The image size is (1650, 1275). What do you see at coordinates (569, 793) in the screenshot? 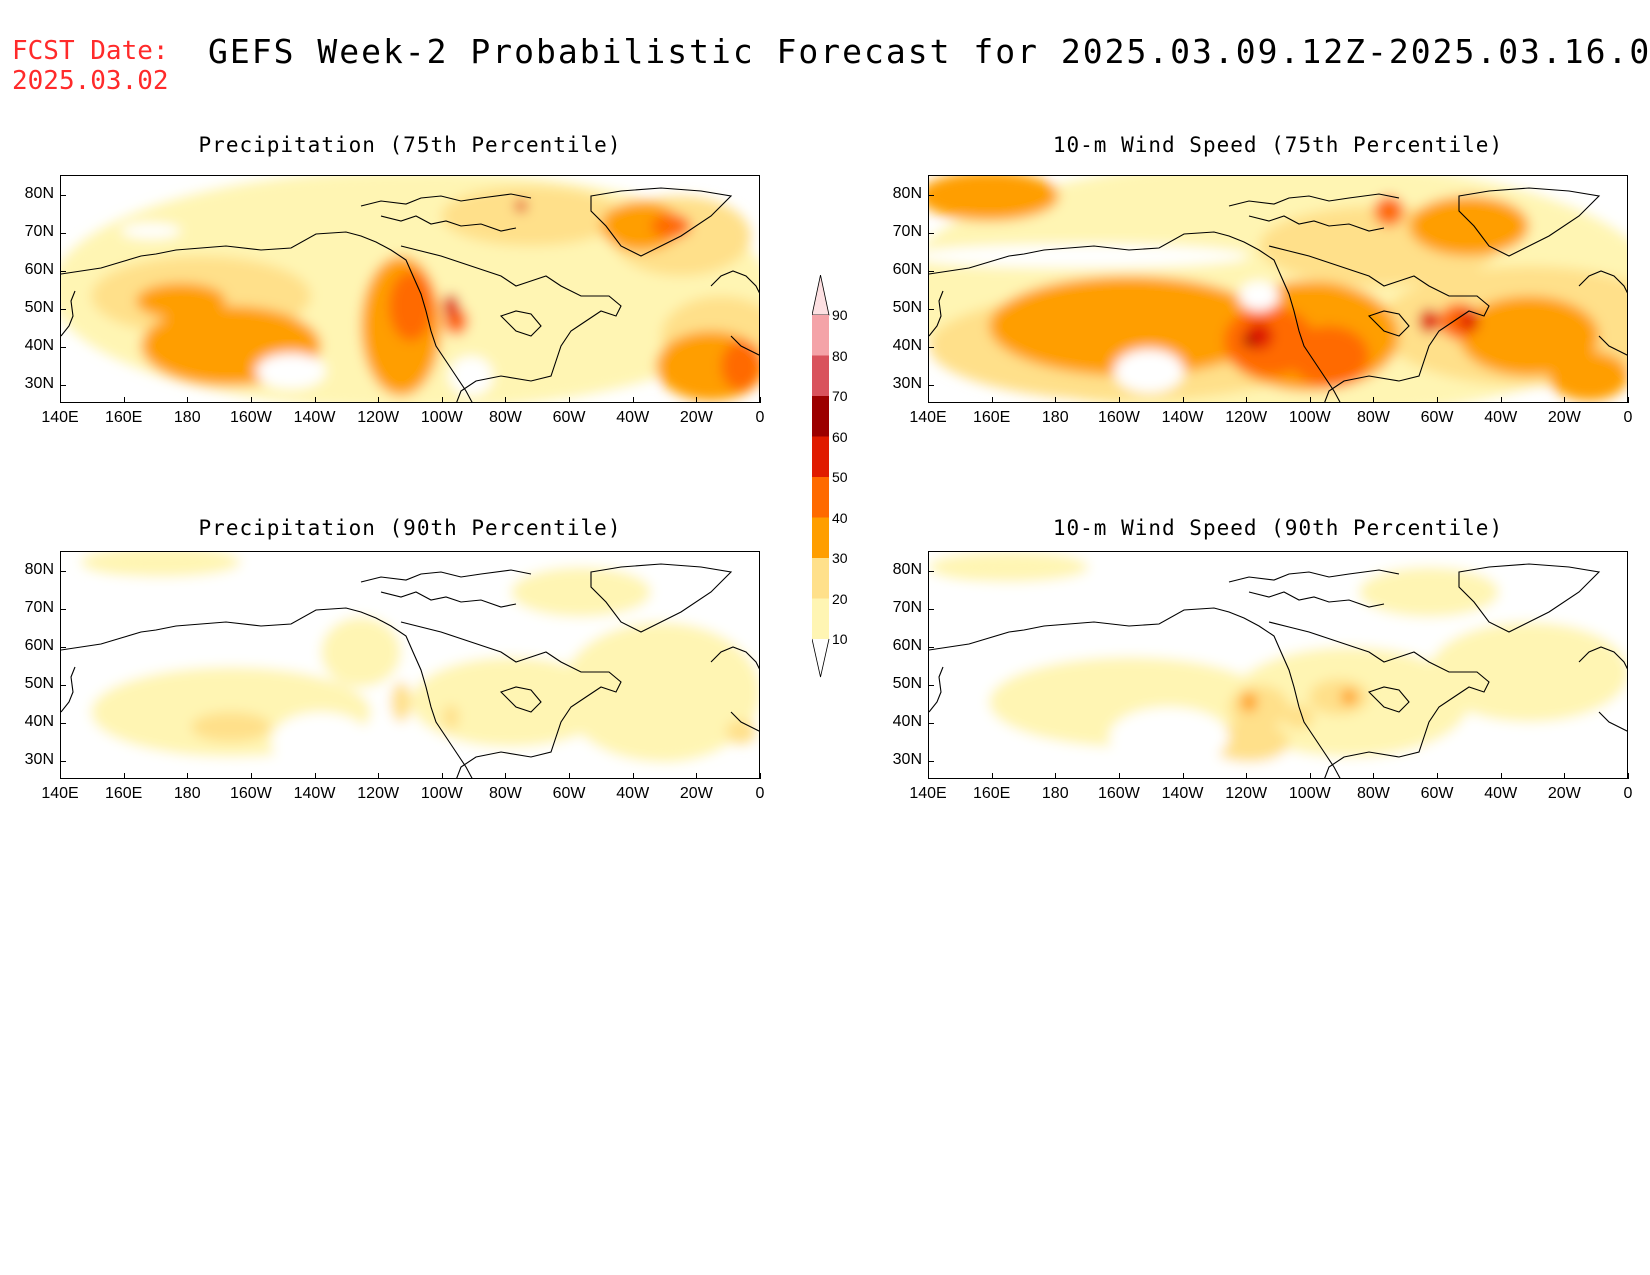
I see `longitude-label: 60W` at bounding box center [569, 793].